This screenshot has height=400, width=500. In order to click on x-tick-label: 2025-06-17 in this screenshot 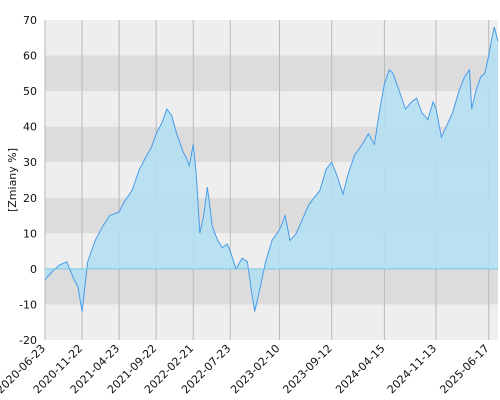, I will do `click(464, 369)`.